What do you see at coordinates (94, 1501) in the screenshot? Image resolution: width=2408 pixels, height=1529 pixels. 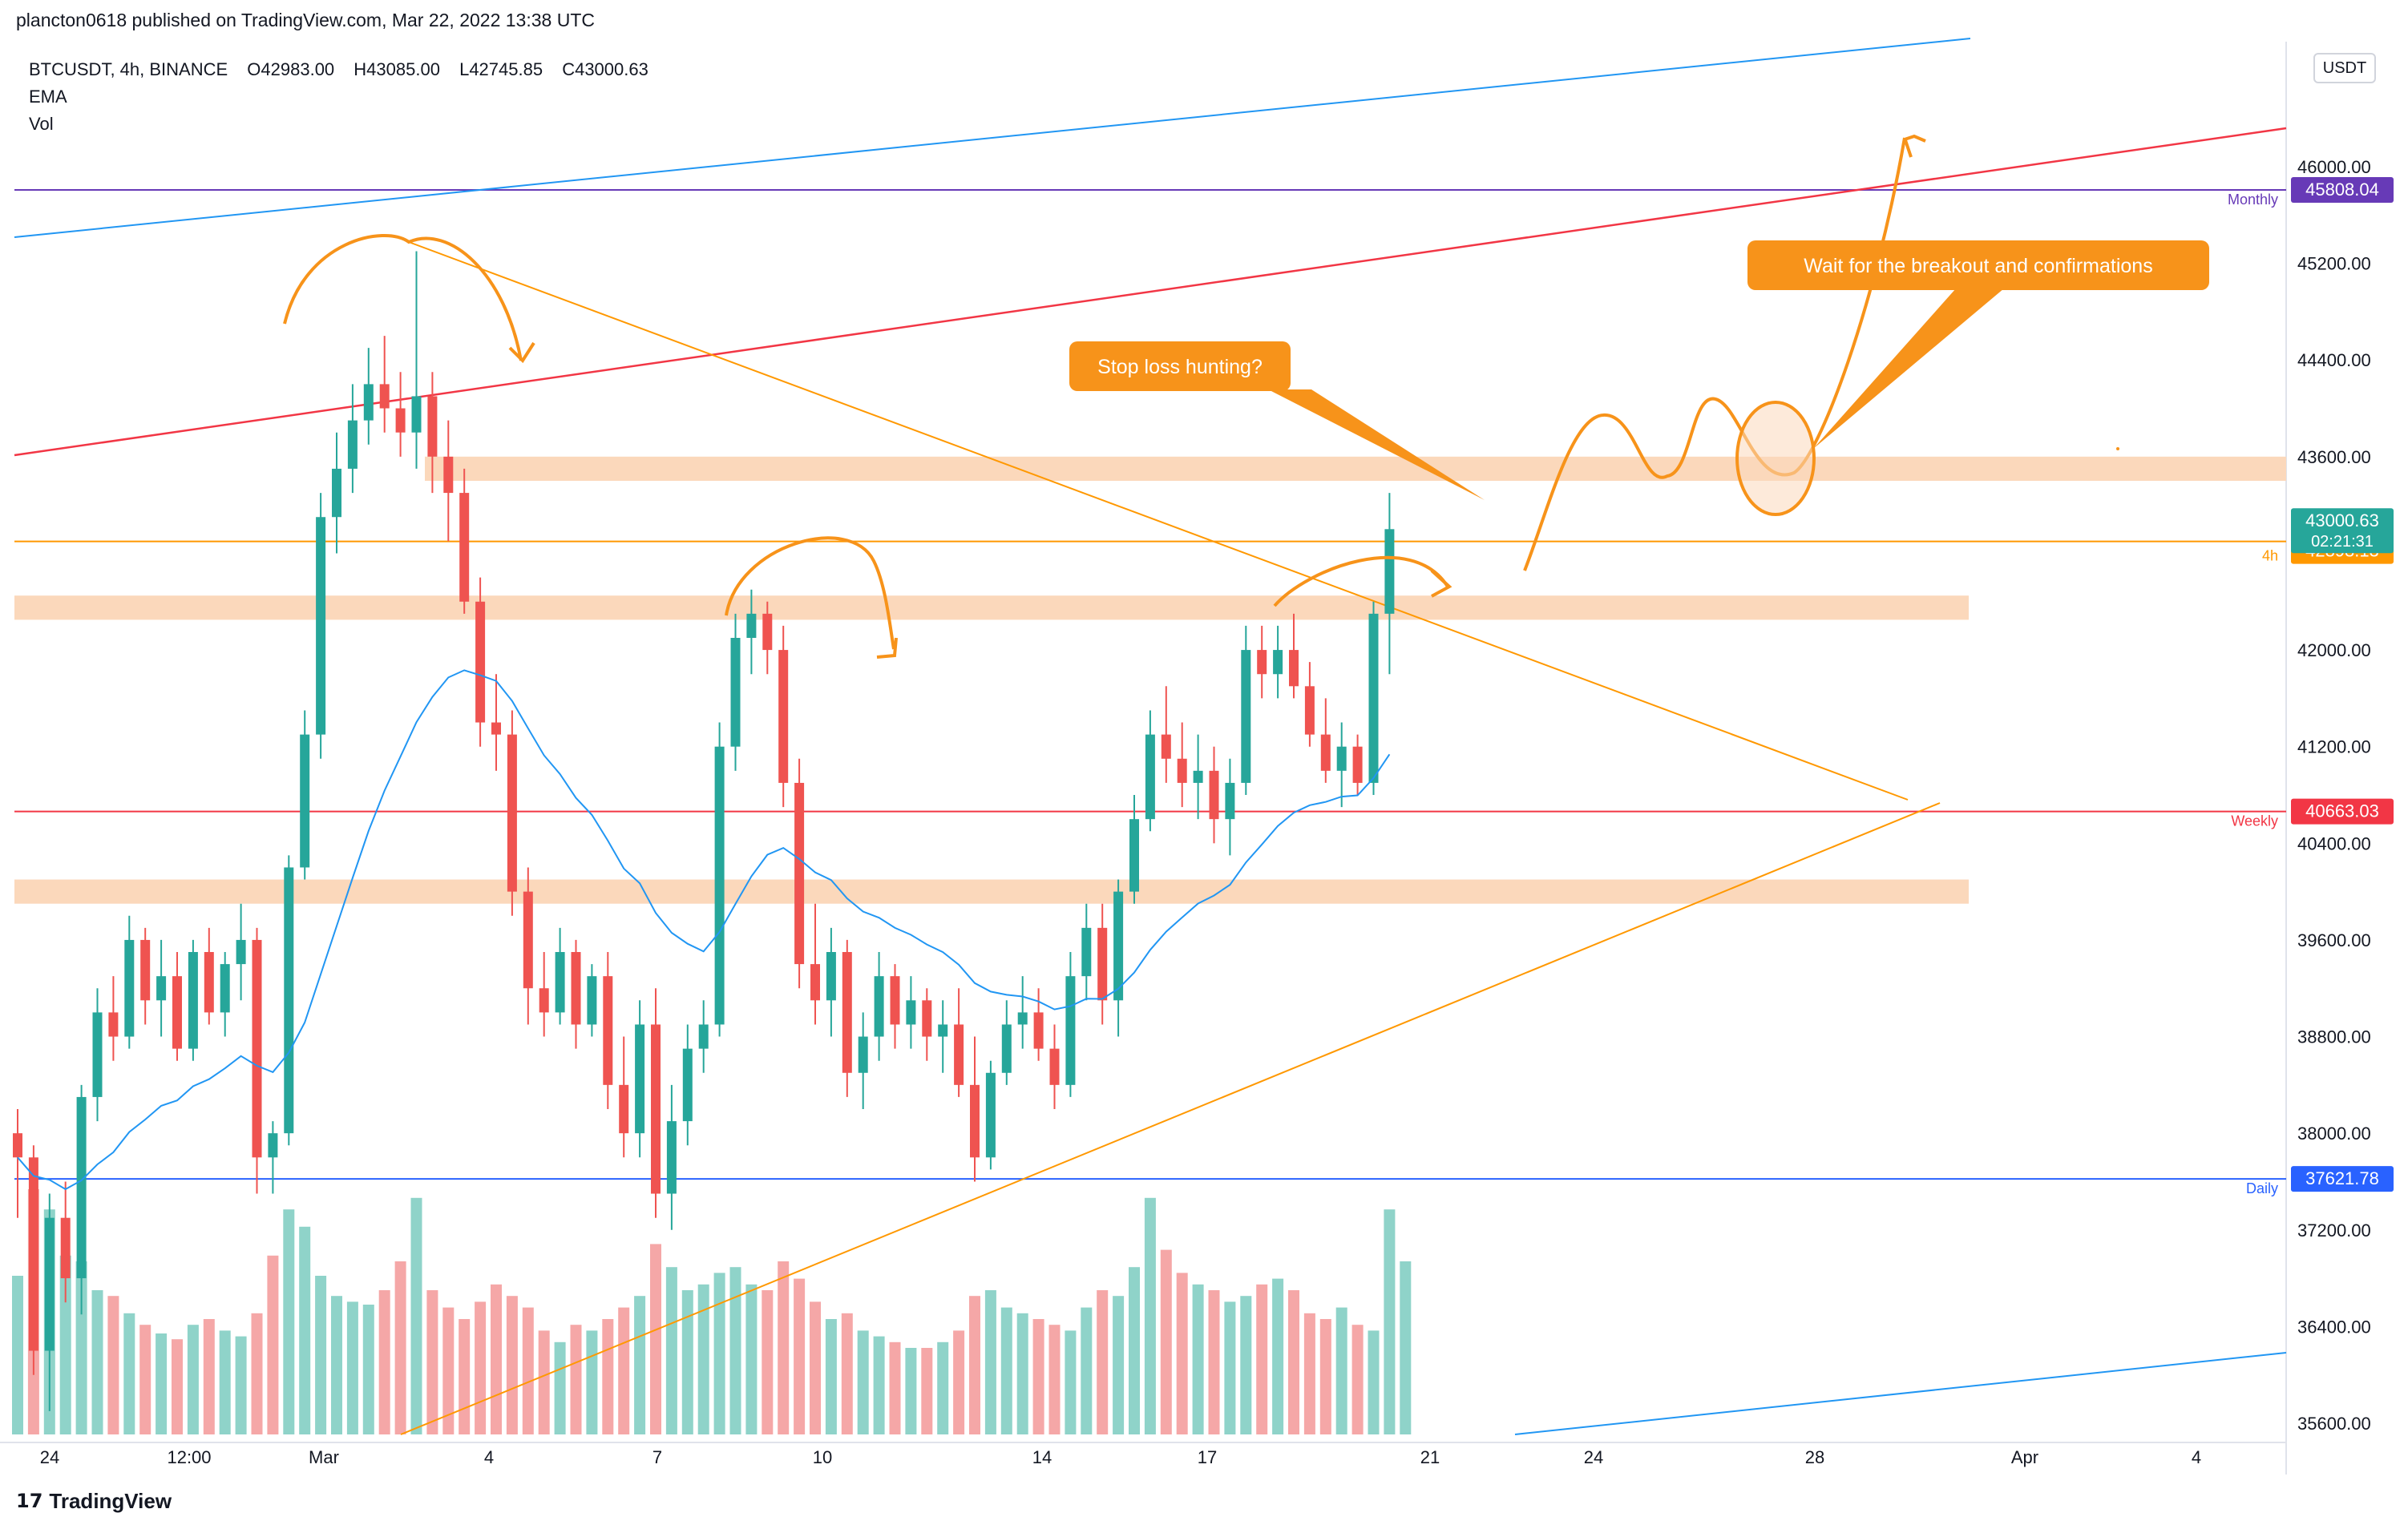 I see `tradingview-logo: 𝟭𝟳 TradingView` at bounding box center [94, 1501].